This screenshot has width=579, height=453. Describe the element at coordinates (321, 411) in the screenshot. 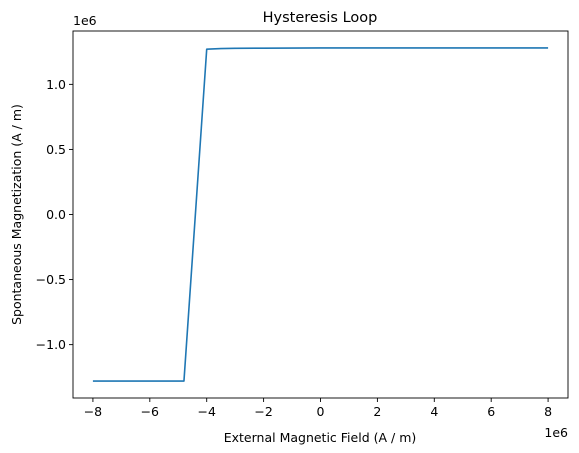

I see `x-tick-label: 0` at that location.